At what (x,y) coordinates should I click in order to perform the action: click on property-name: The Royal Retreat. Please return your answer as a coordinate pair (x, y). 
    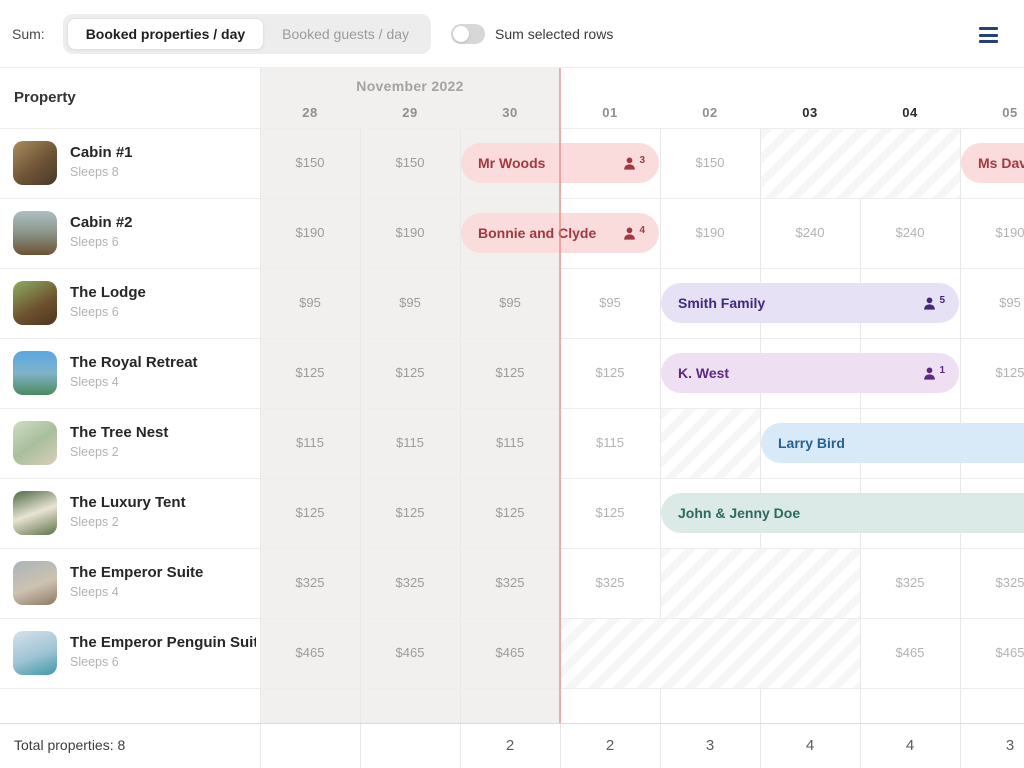
    Looking at the image, I should click on (134, 362).